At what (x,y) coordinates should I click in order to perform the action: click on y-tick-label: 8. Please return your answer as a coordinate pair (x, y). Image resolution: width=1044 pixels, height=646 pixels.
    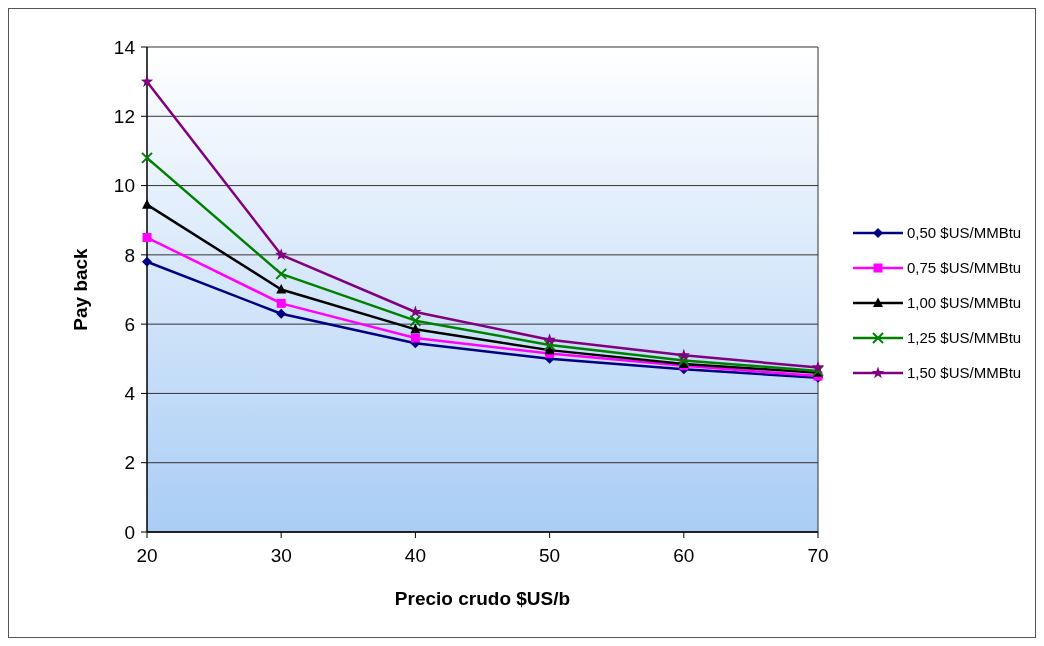
    Looking at the image, I should click on (129, 255).